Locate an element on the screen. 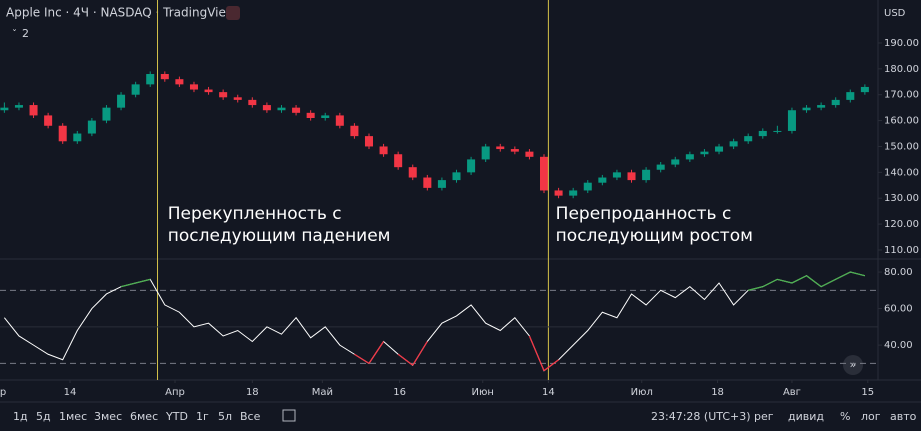  y-tick-label: 180.00 is located at coordinates (901, 69).